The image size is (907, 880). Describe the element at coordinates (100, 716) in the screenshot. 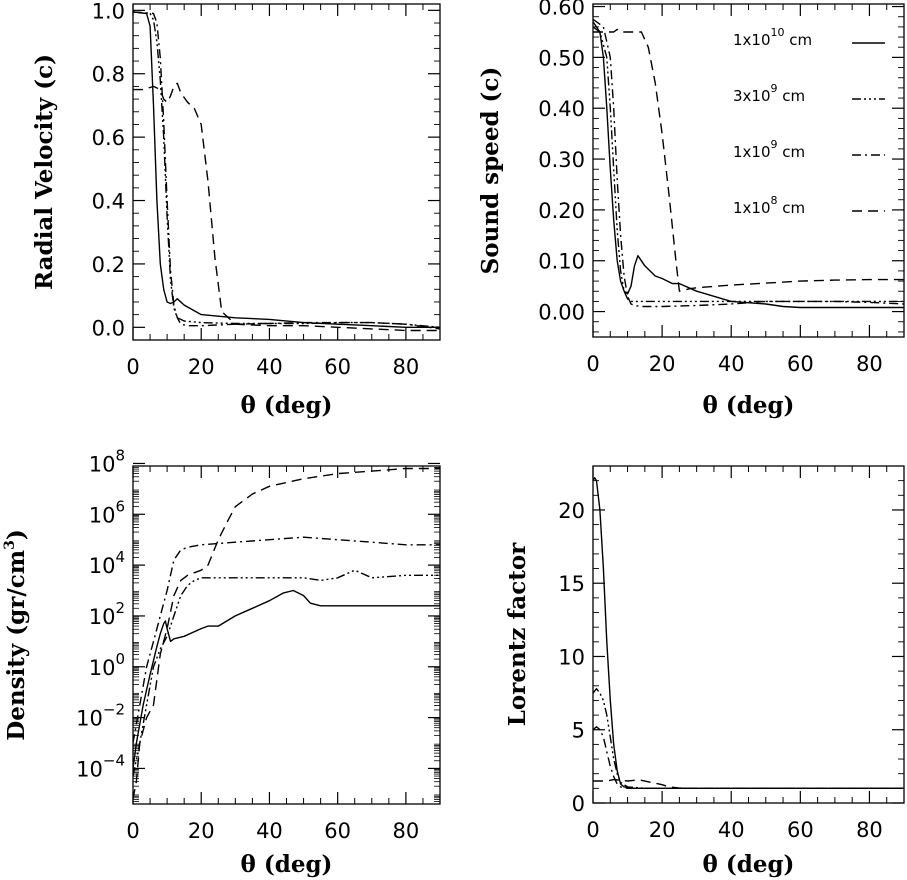

I see `y-tick-label: 10⁻²` at that location.